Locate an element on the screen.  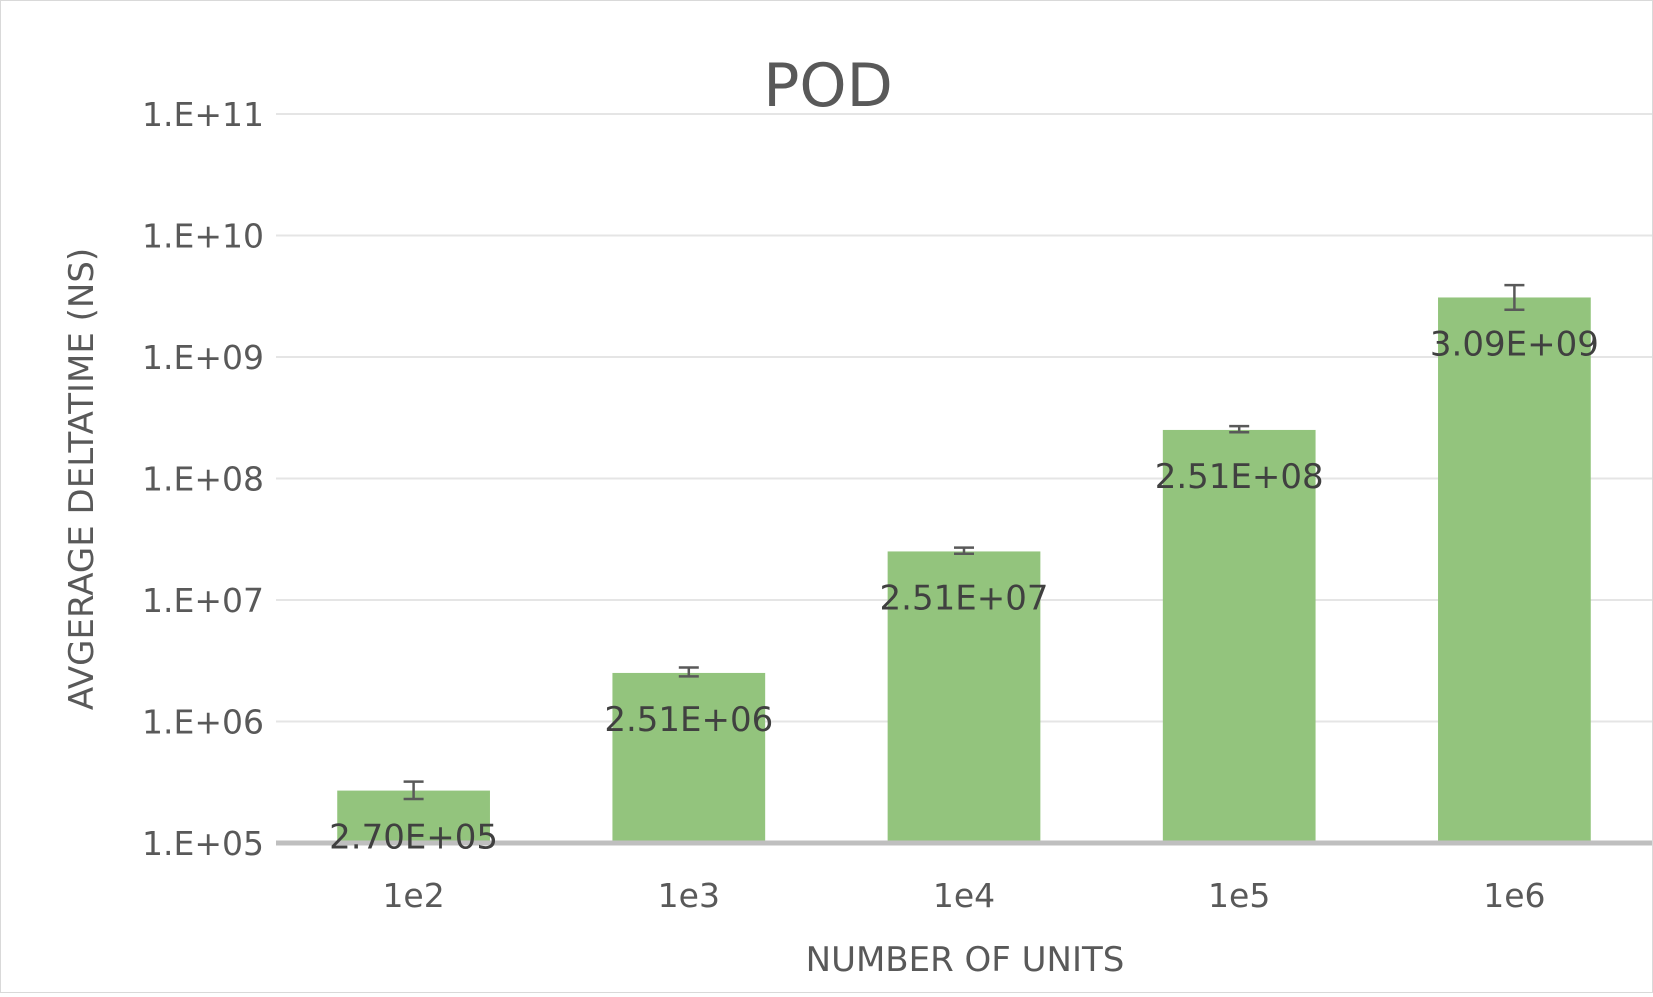
y-tick-label: 1.E+09 is located at coordinates (203, 357).